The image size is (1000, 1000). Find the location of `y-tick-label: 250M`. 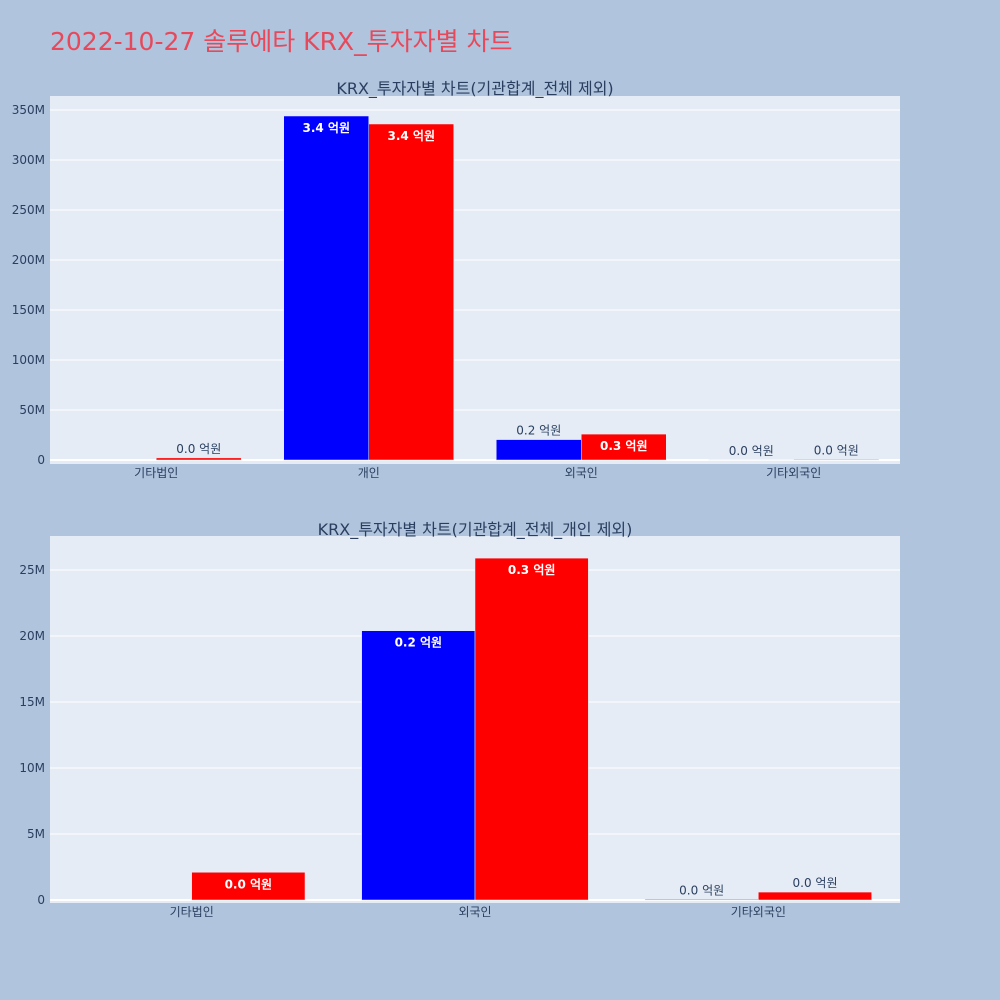

y-tick-label: 250M is located at coordinates (28, 210).